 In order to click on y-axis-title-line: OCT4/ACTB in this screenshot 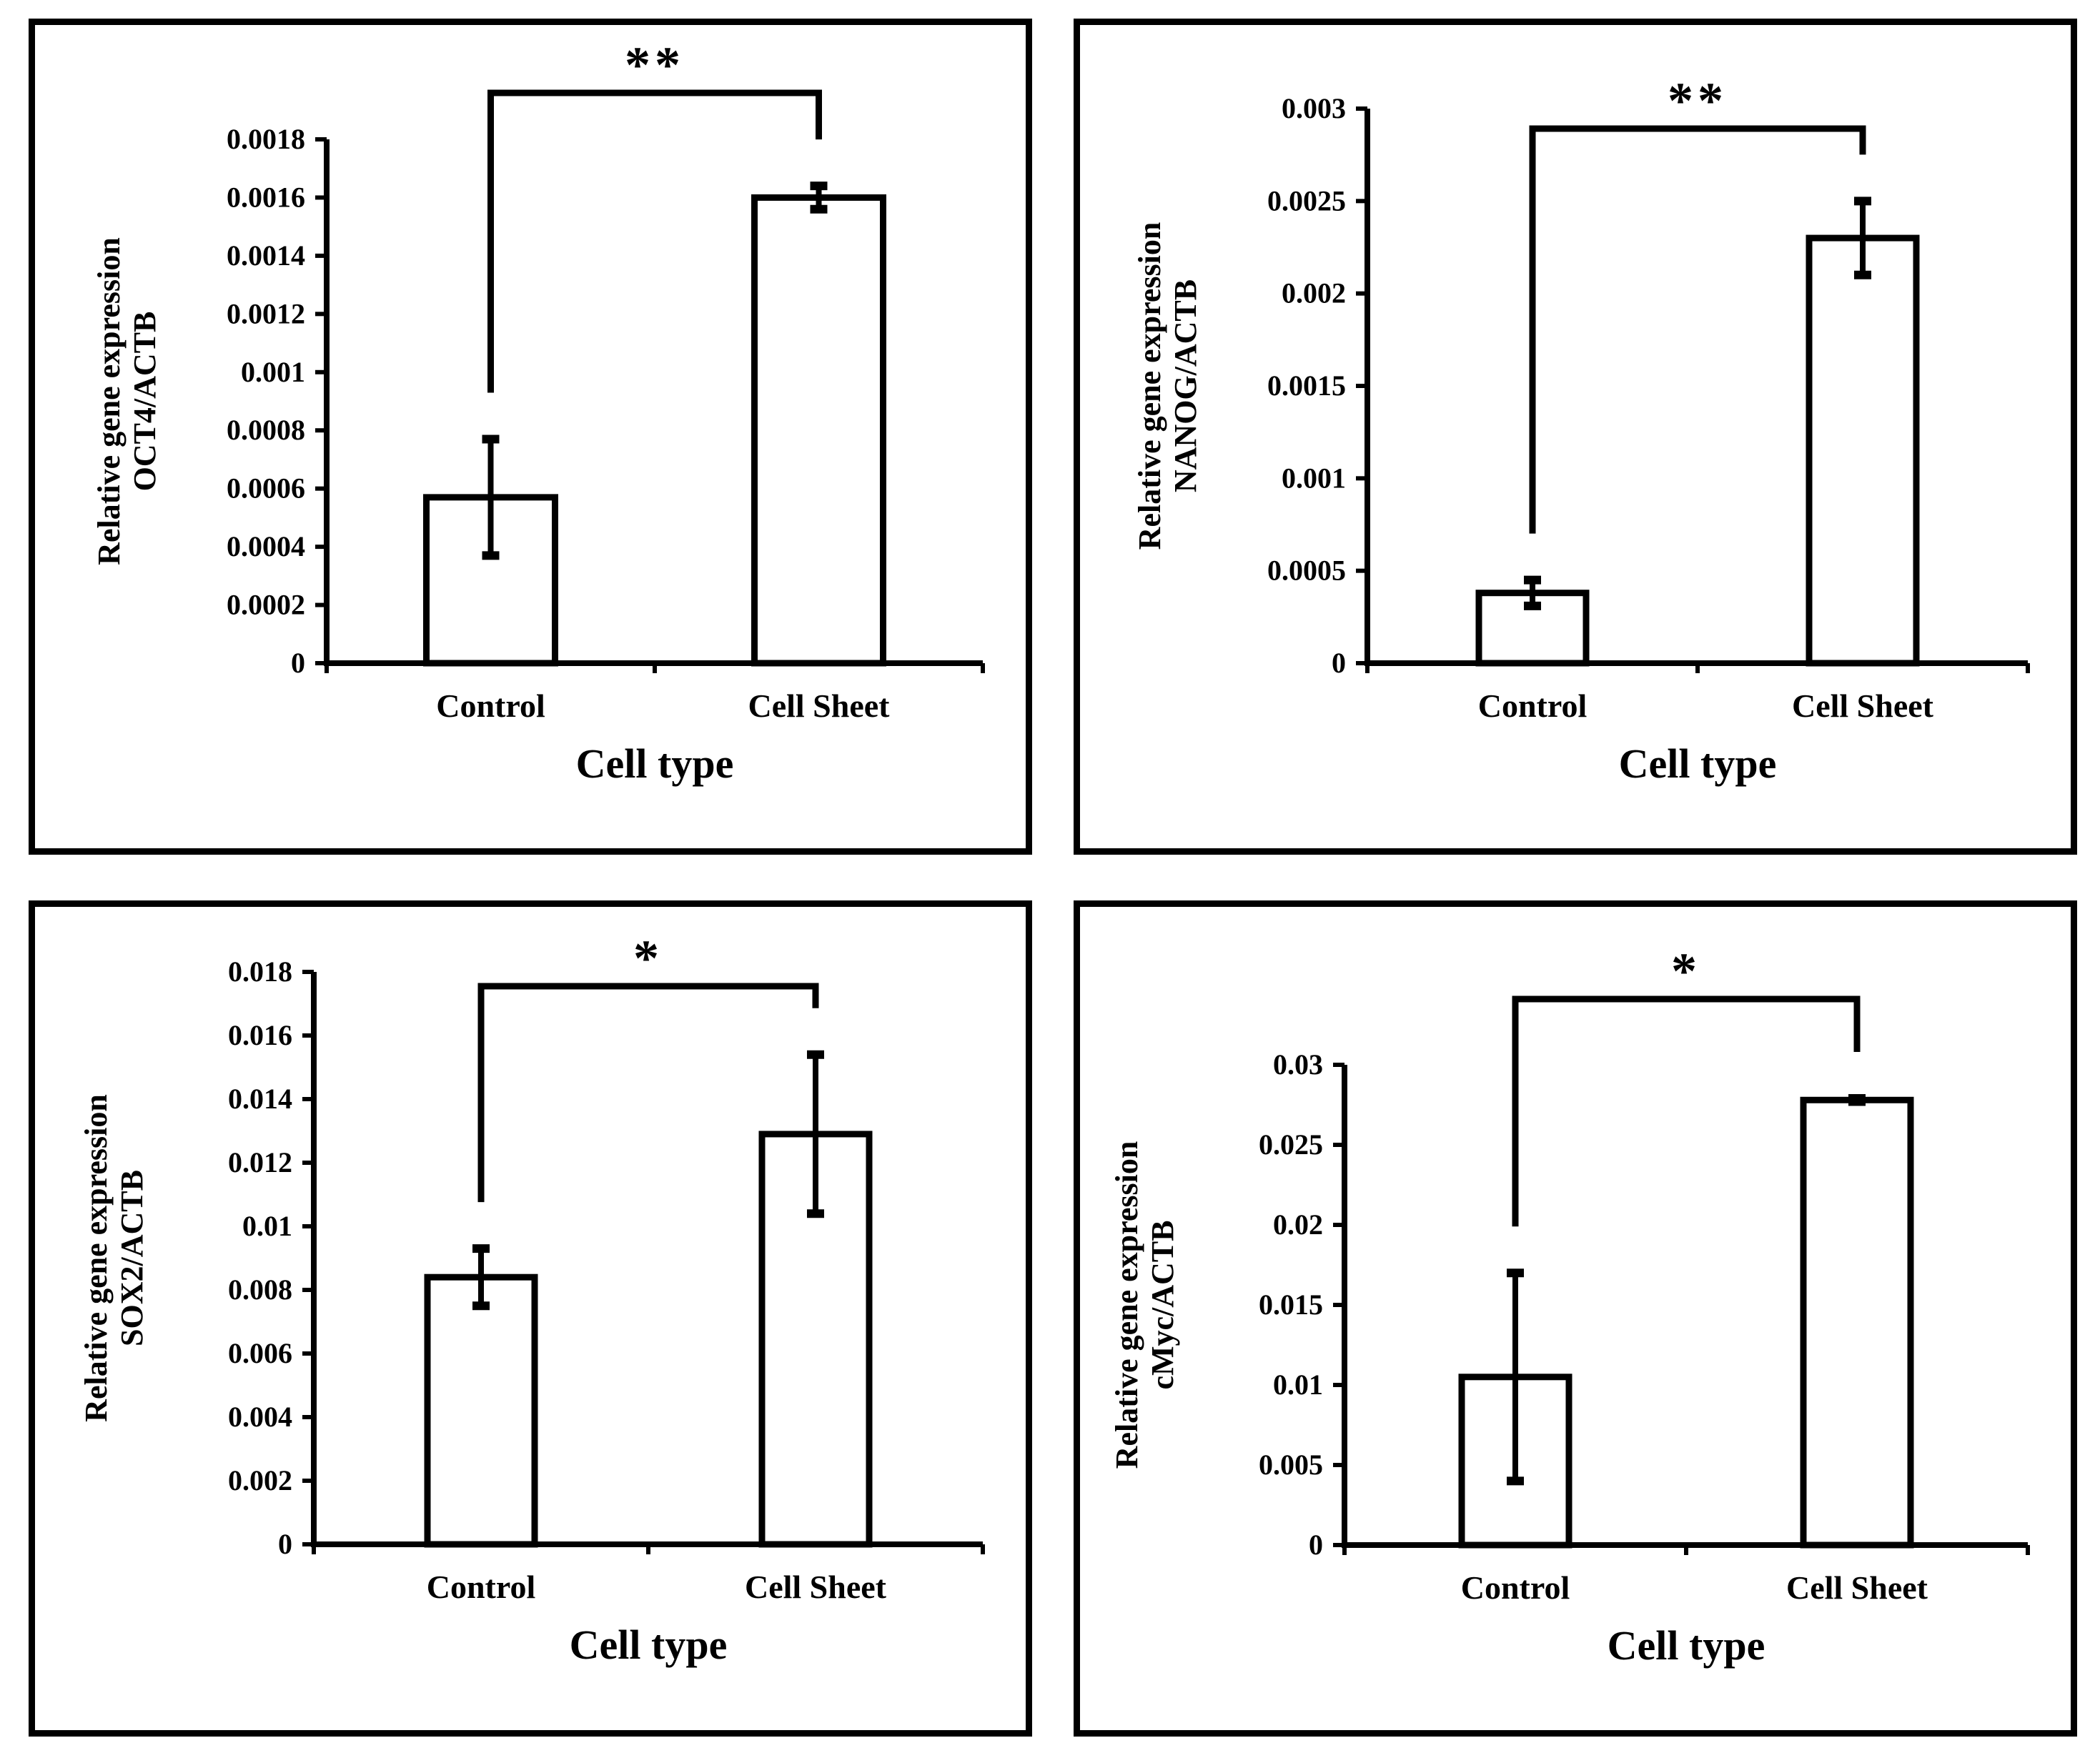, I will do `click(144, 402)`.